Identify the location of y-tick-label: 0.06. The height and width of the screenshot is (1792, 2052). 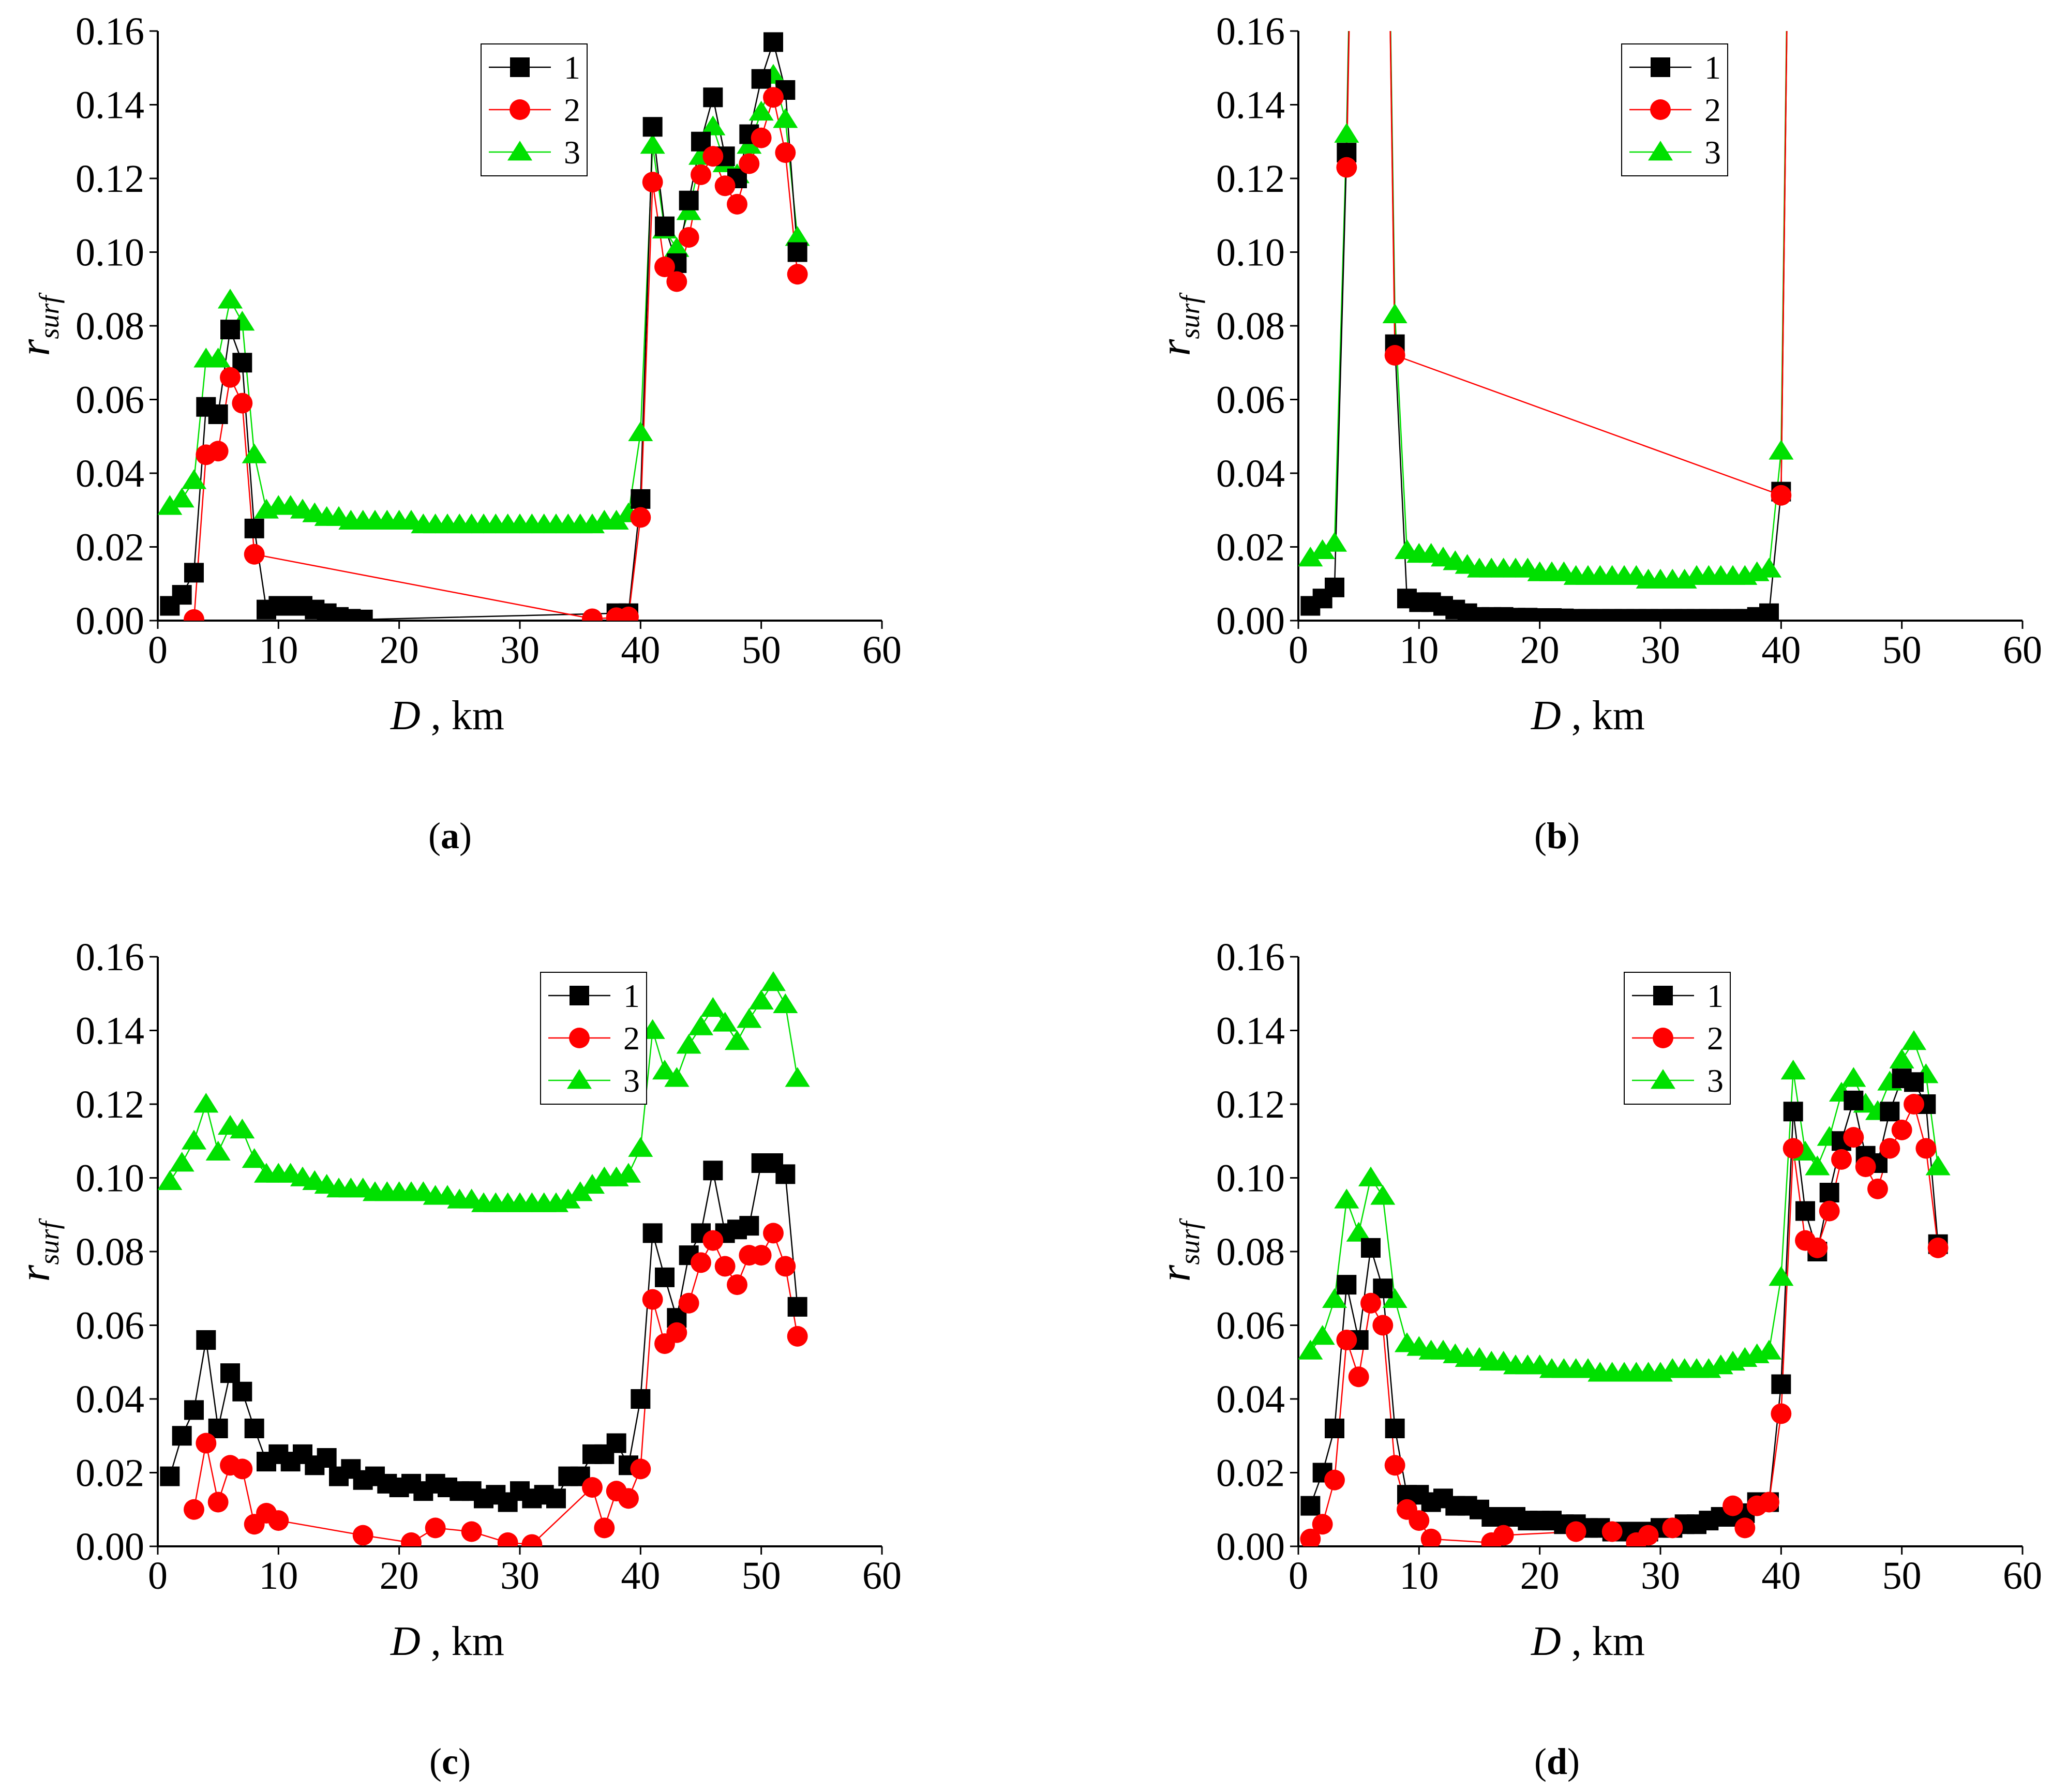
(1251, 400).